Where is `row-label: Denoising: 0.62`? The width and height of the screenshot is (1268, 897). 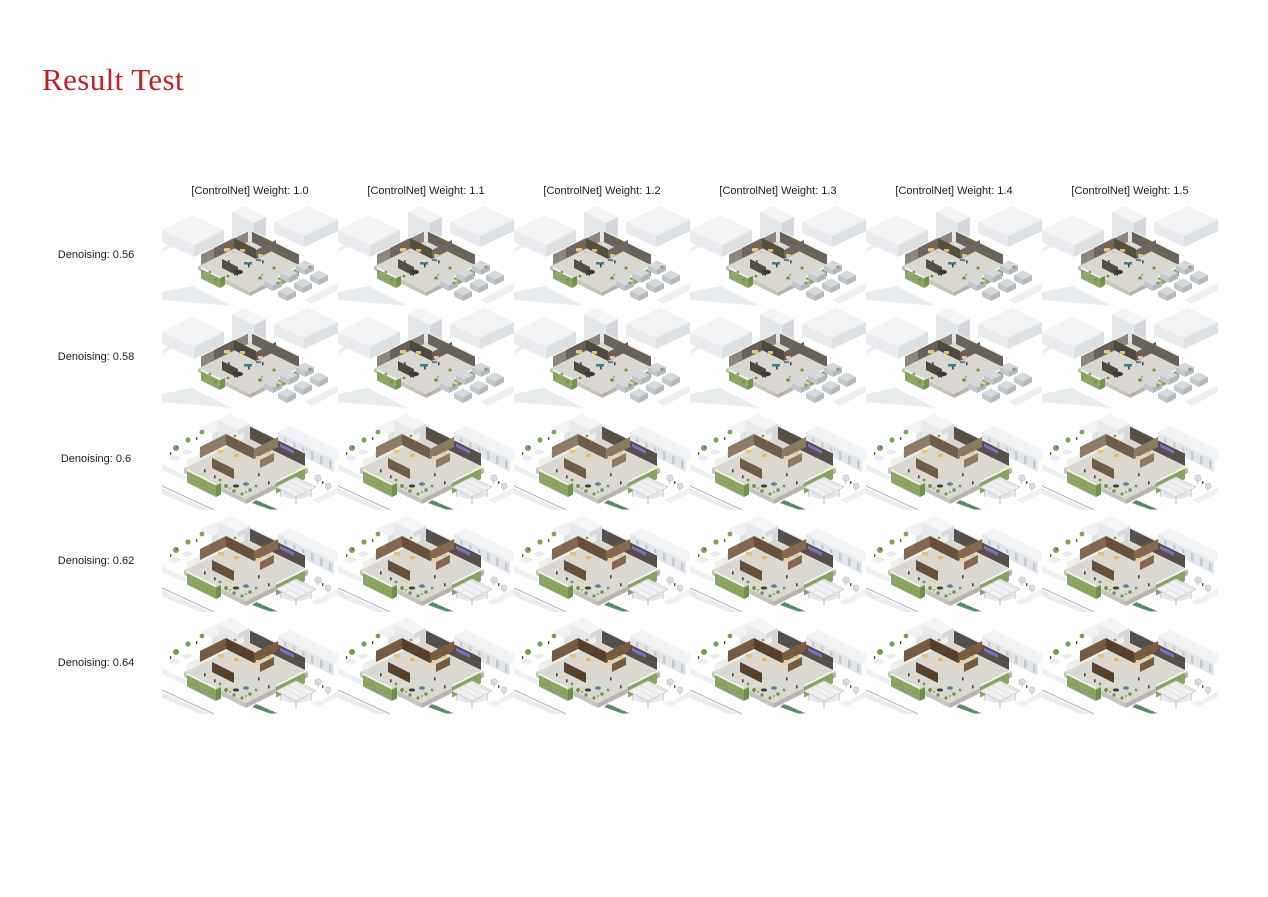
row-label: Denoising: 0.62 is located at coordinates (96, 561).